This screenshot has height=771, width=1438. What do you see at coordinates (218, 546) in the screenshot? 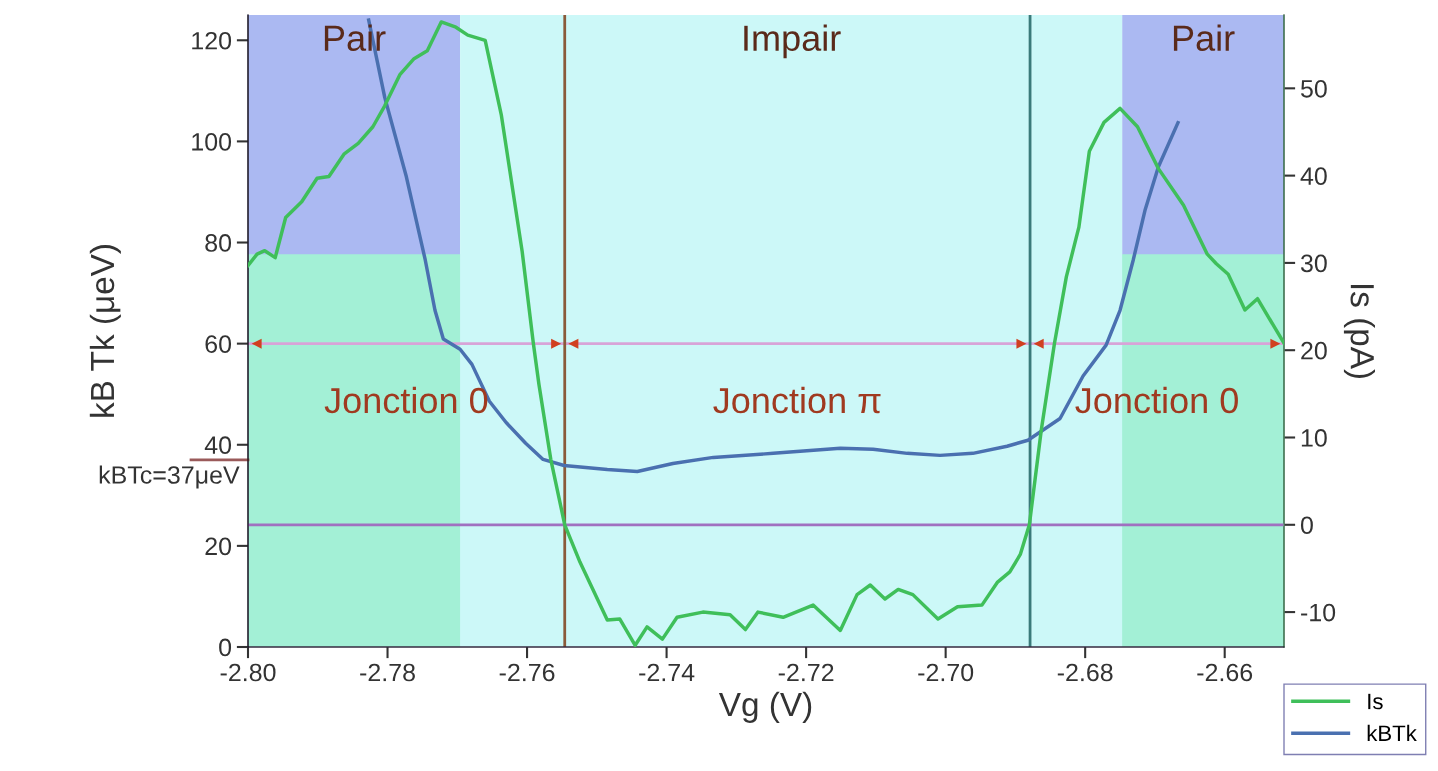
I see `y-tick-label: 20` at bounding box center [218, 546].